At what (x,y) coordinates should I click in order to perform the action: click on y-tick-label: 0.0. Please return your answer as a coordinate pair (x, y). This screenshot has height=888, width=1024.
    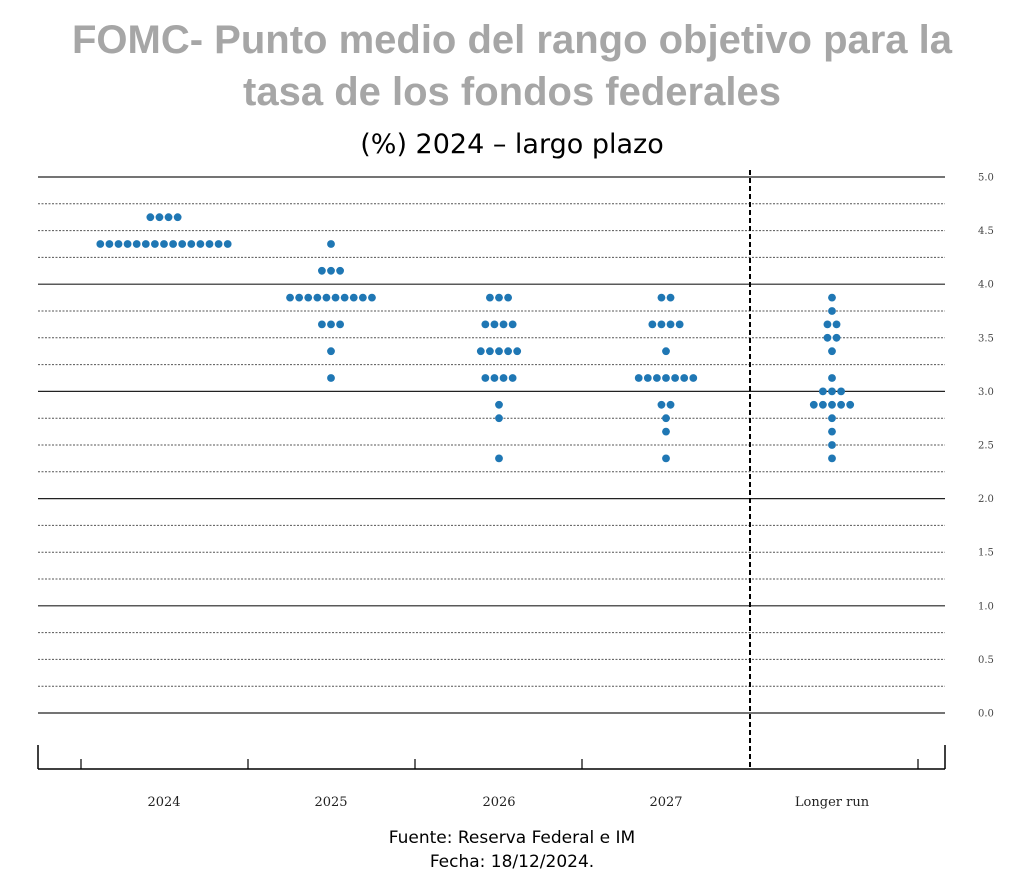
    Looking at the image, I should click on (986, 714).